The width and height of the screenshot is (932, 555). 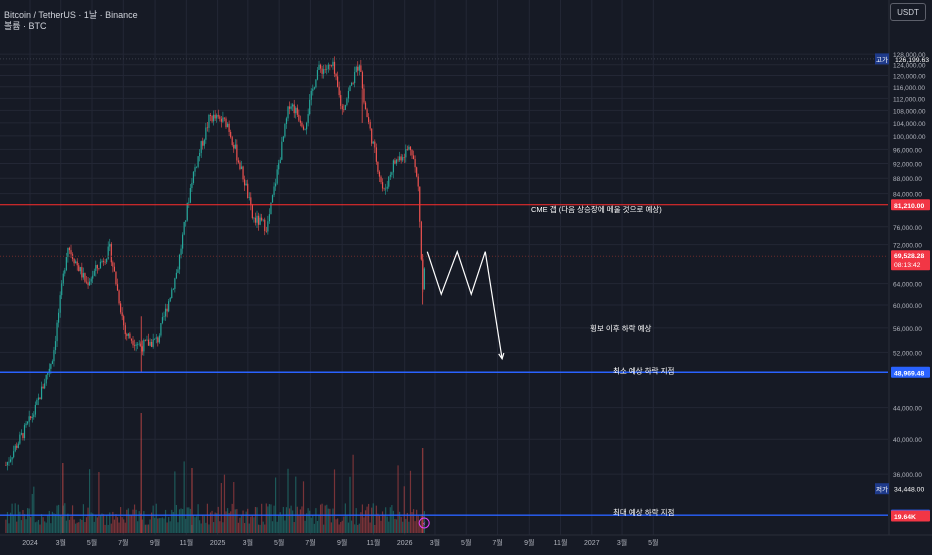 What do you see at coordinates (279, 542) in the screenshot?
I see `x-tick-label: 5월` at bounding box center [279, 542].